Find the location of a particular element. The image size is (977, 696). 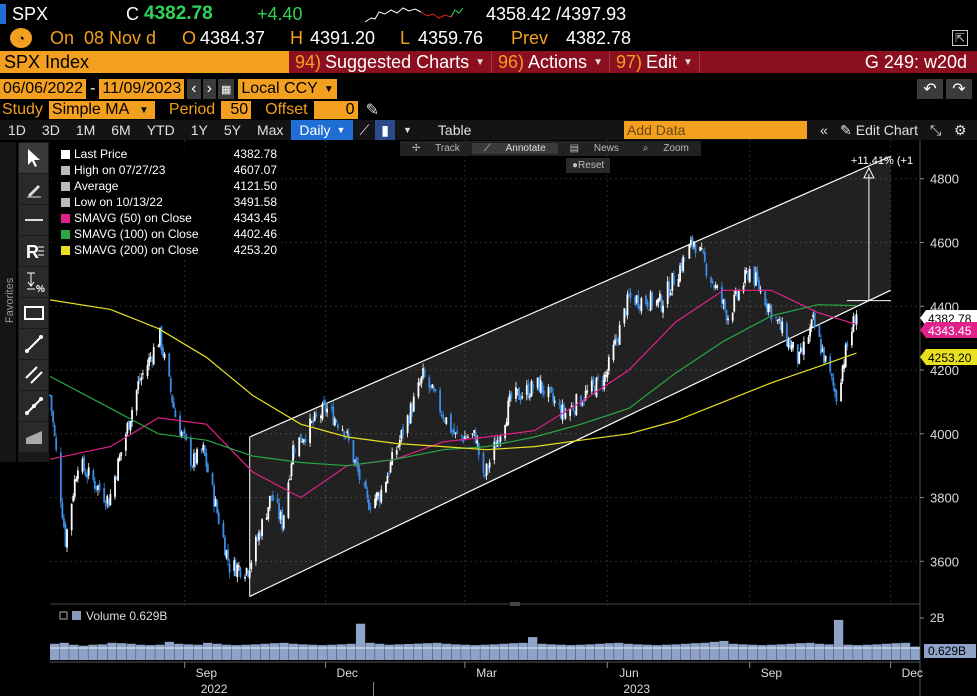

x-year-label: 2023 is located at coordinates (636, 689).